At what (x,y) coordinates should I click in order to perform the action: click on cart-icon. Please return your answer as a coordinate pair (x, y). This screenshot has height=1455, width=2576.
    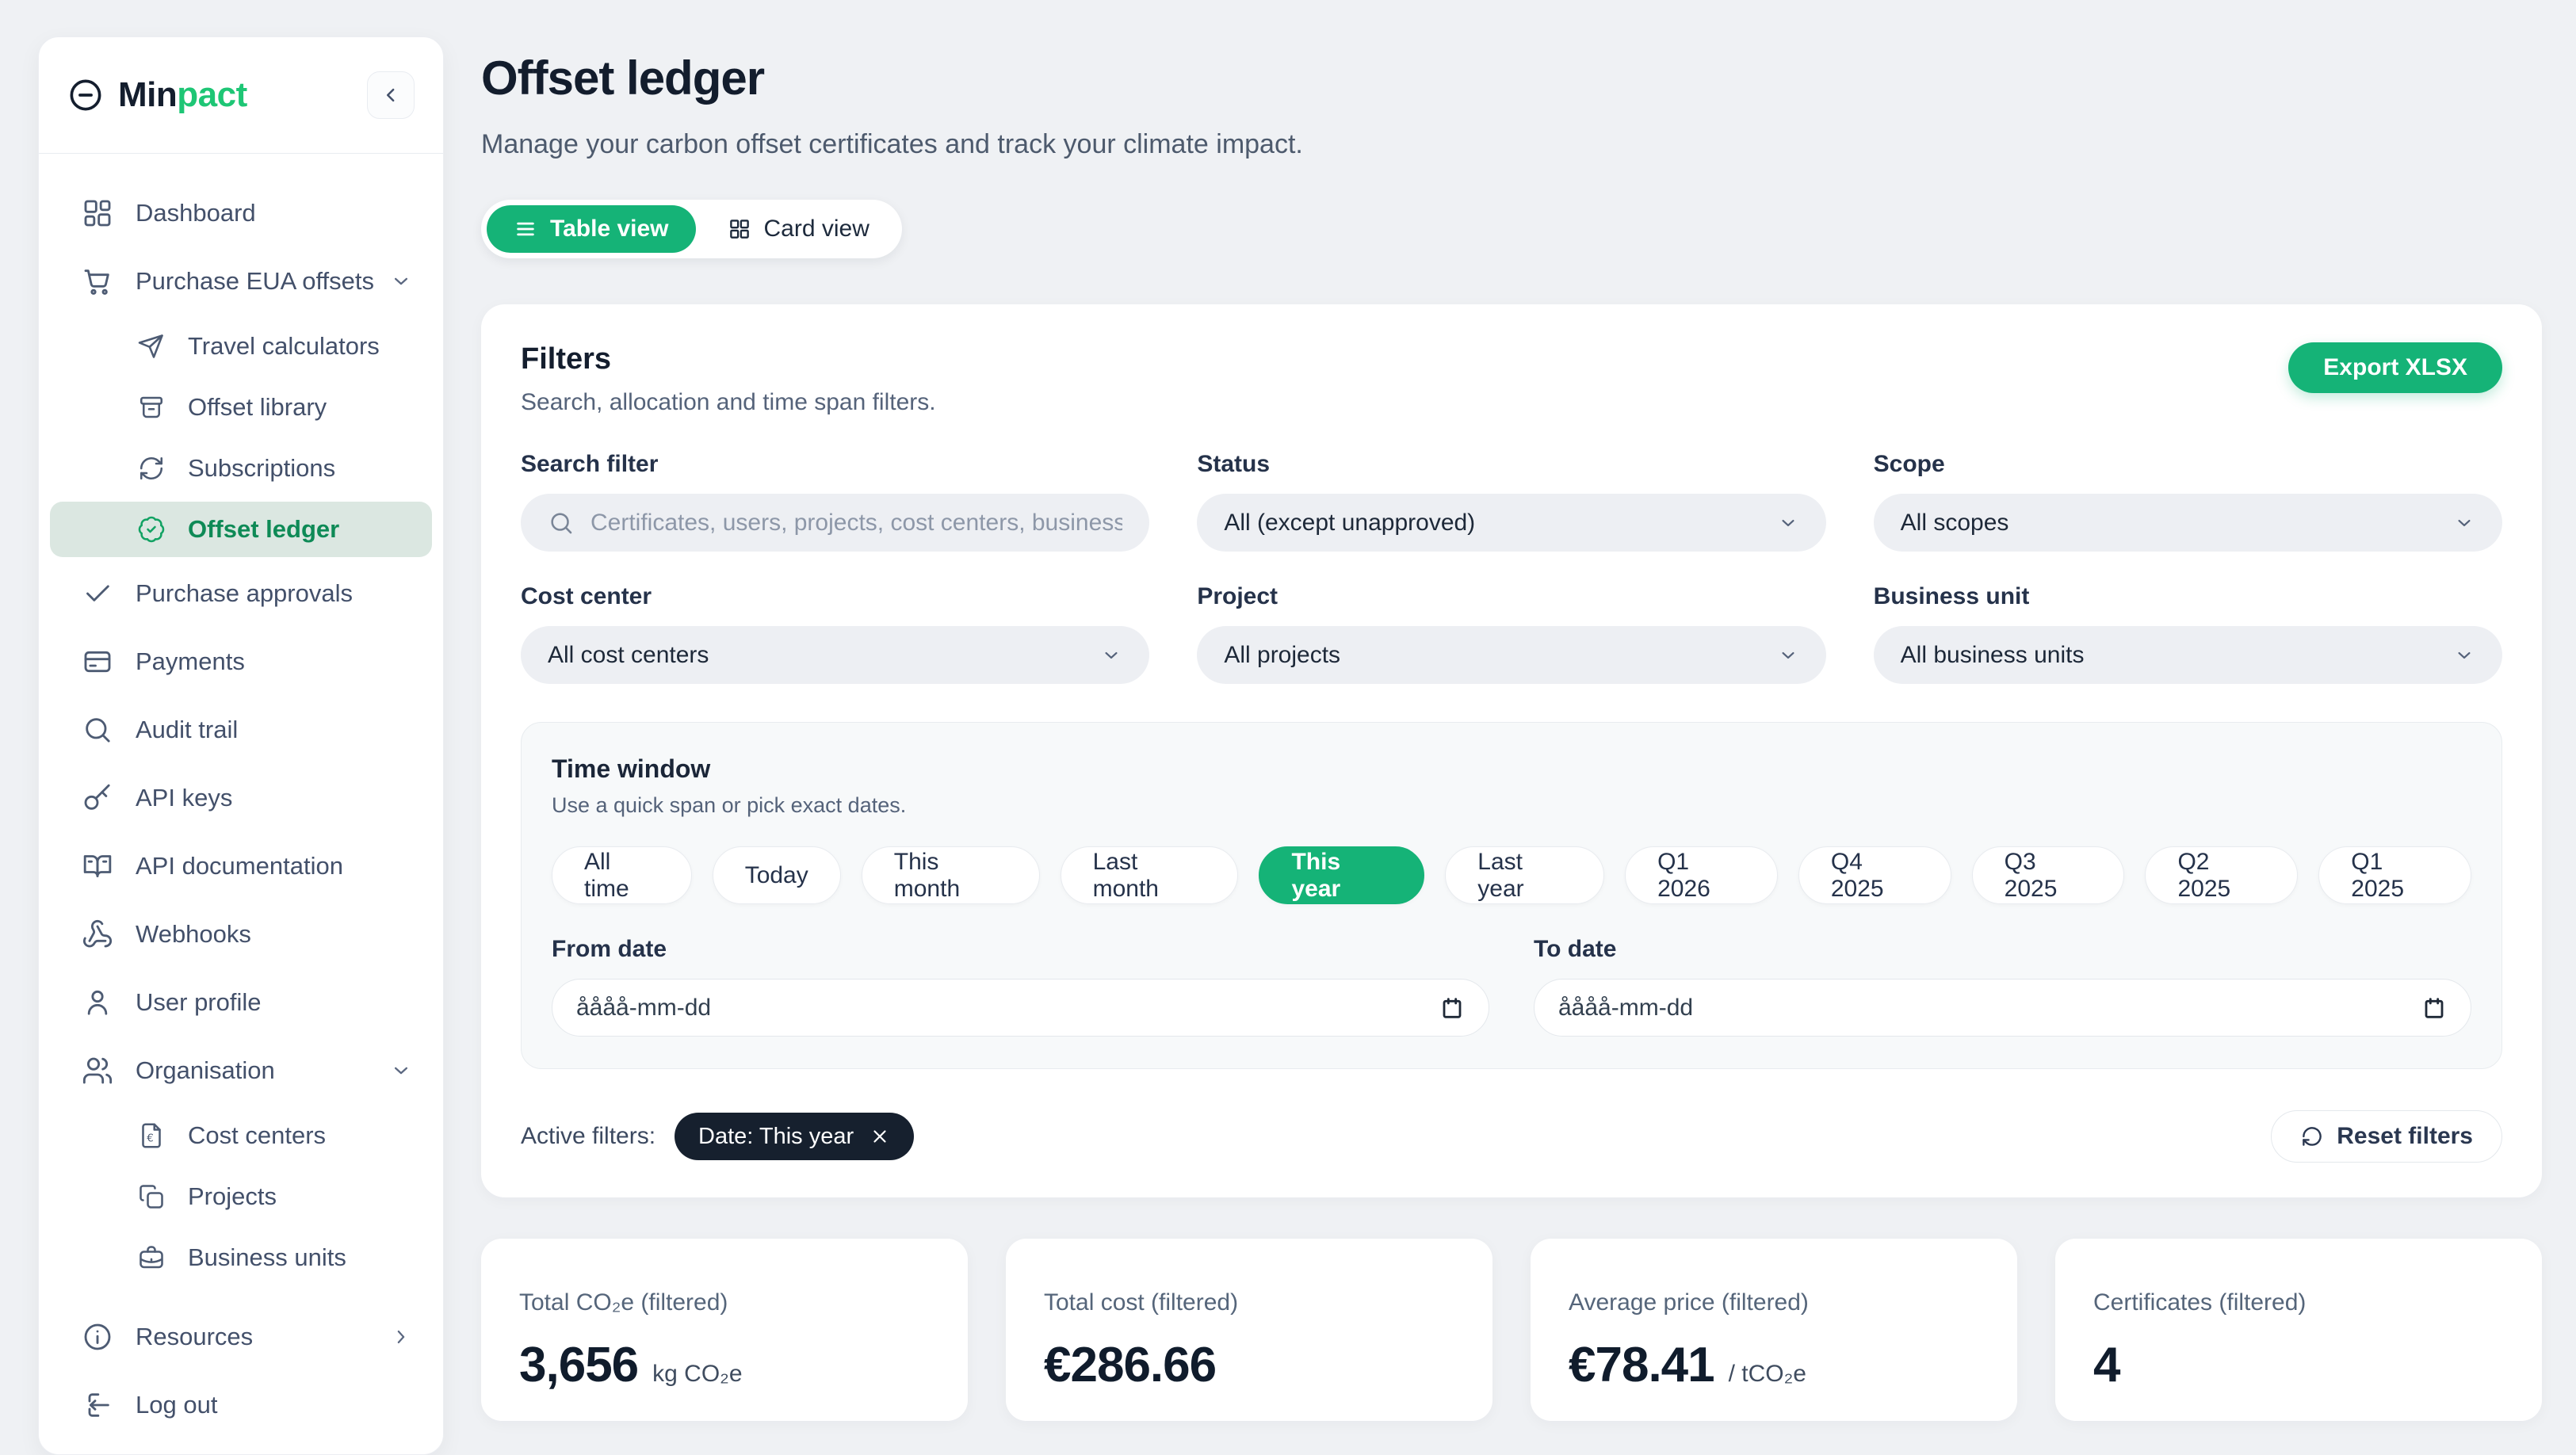
    Looking at the image, I should click on (97, 281).